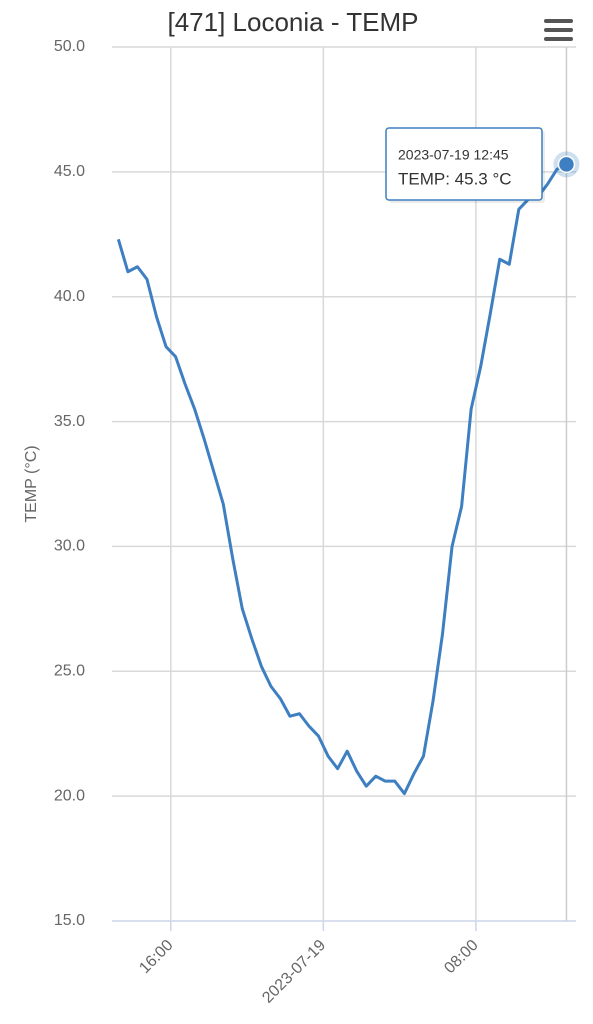 This screenshot has height=1024, width=593. I want to click on menu-button, so click(558, 30).